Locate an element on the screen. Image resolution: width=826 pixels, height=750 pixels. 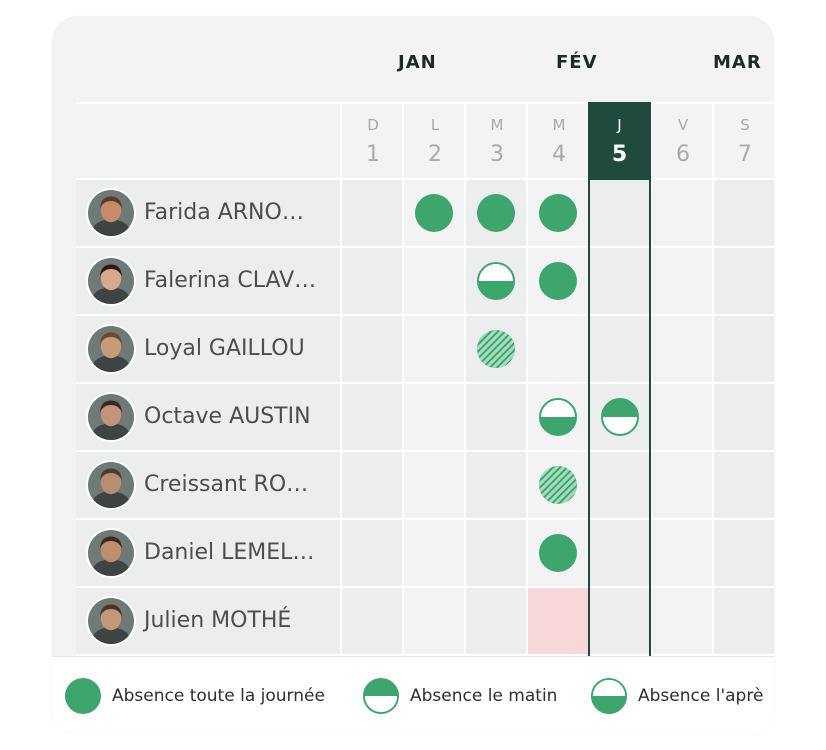
legend-afternoon-label: Absence l'aprè is located at coordinates (701, 696).